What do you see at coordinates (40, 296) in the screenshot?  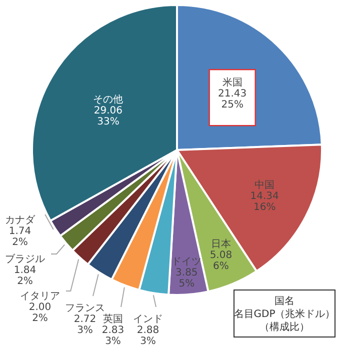 I see `slice-label: イタリア` at bounding box center [40, 296].